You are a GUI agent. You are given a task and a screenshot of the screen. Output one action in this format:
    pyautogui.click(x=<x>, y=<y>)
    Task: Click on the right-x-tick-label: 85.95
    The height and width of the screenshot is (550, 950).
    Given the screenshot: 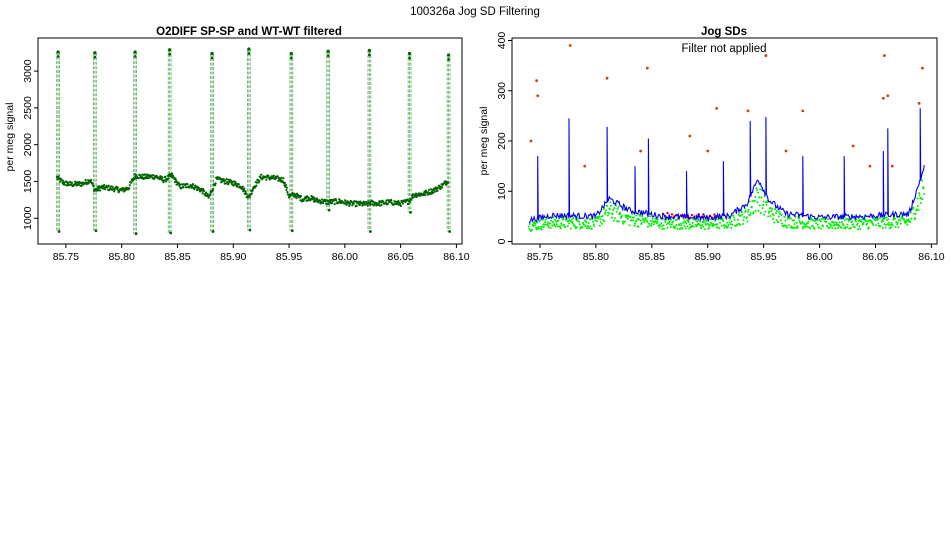 What is the action you would take?
    pyautogui.click(x=764, y=257)
    